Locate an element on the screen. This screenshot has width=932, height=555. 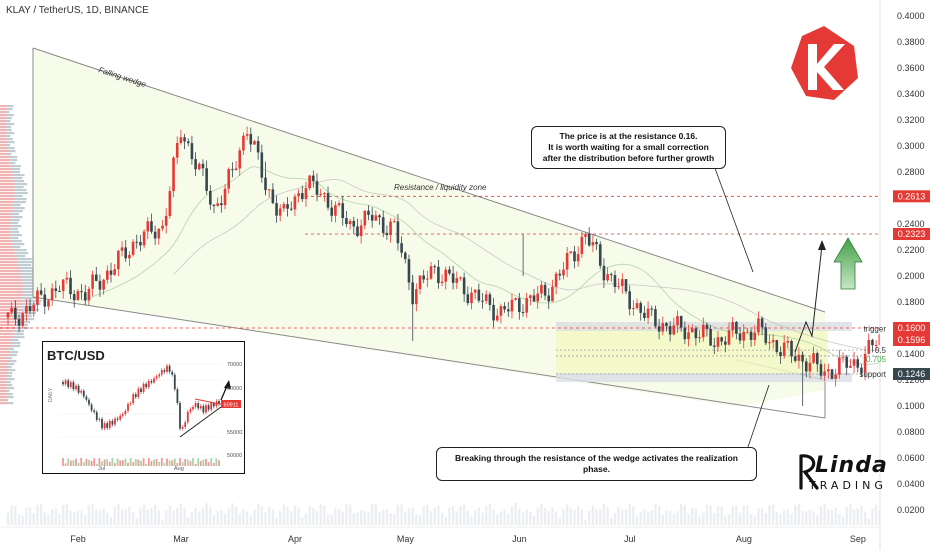
btc-y-tick: 60000 is located at coordinates (234, 389).